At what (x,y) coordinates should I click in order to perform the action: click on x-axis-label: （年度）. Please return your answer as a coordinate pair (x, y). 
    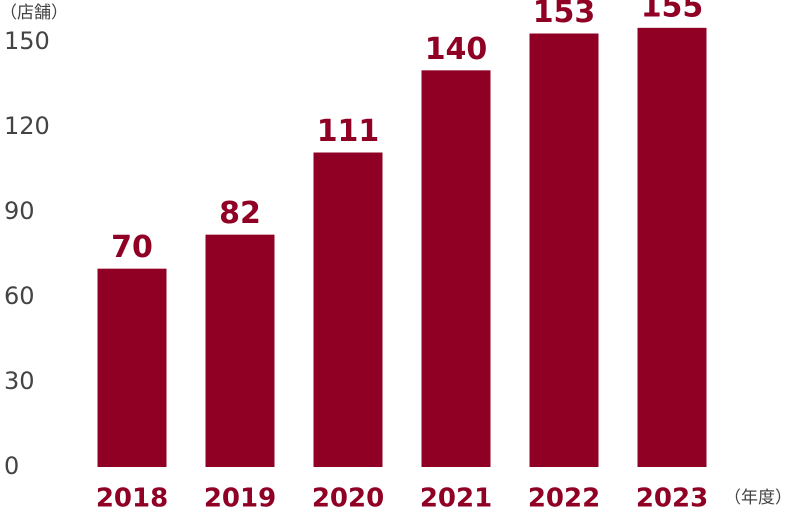
    Looking at the image, I should click on (758, 498).